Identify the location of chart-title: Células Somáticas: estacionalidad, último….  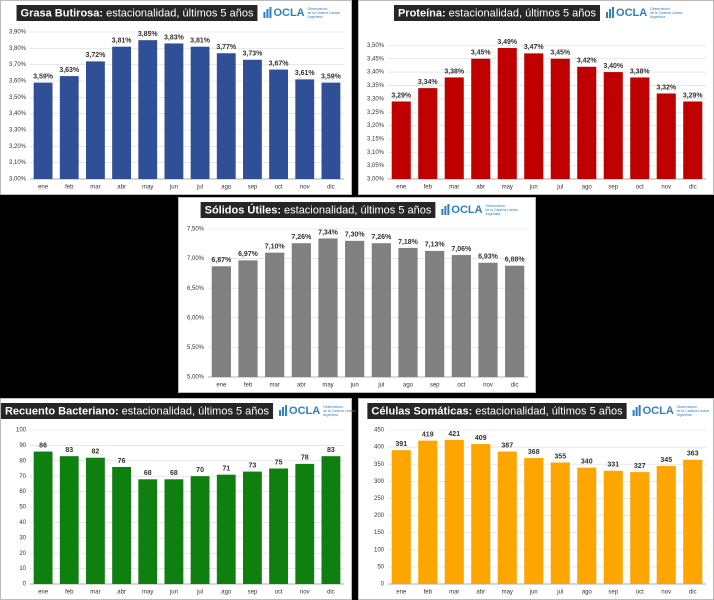
(497, 411).